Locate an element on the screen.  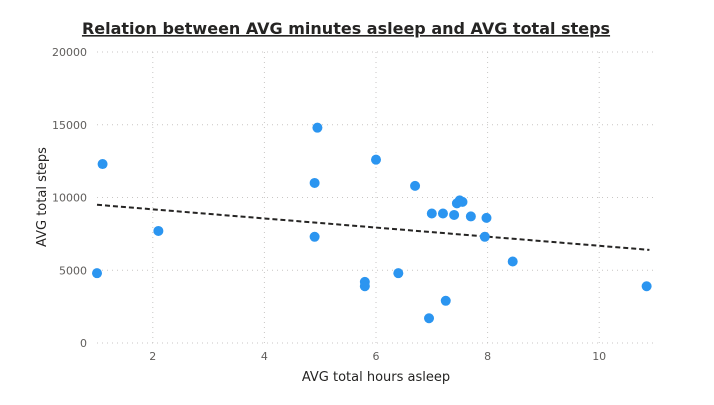
y-tick-label: 5000 is located at coordinates (73, 270).